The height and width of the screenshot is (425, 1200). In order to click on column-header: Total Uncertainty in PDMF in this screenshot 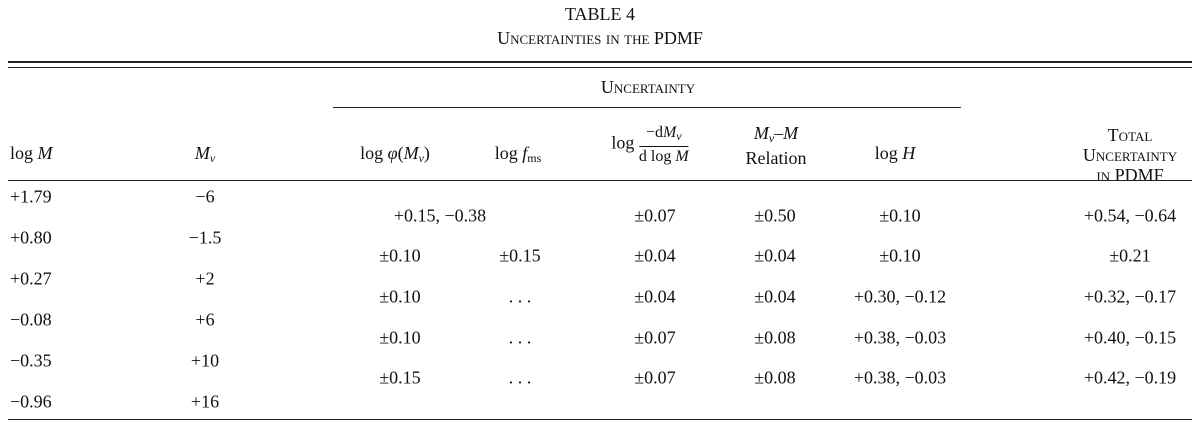, I will do `click(1130, 155)`.